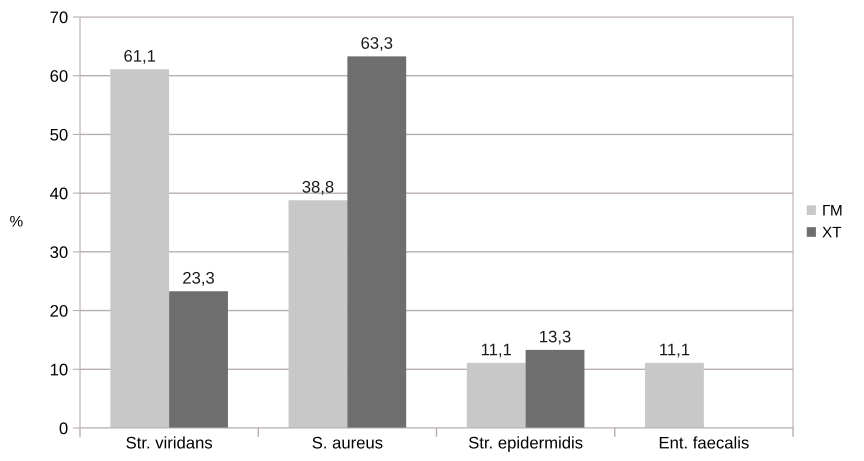  I want to click on y-tick-label: 60, so click(59, 76).